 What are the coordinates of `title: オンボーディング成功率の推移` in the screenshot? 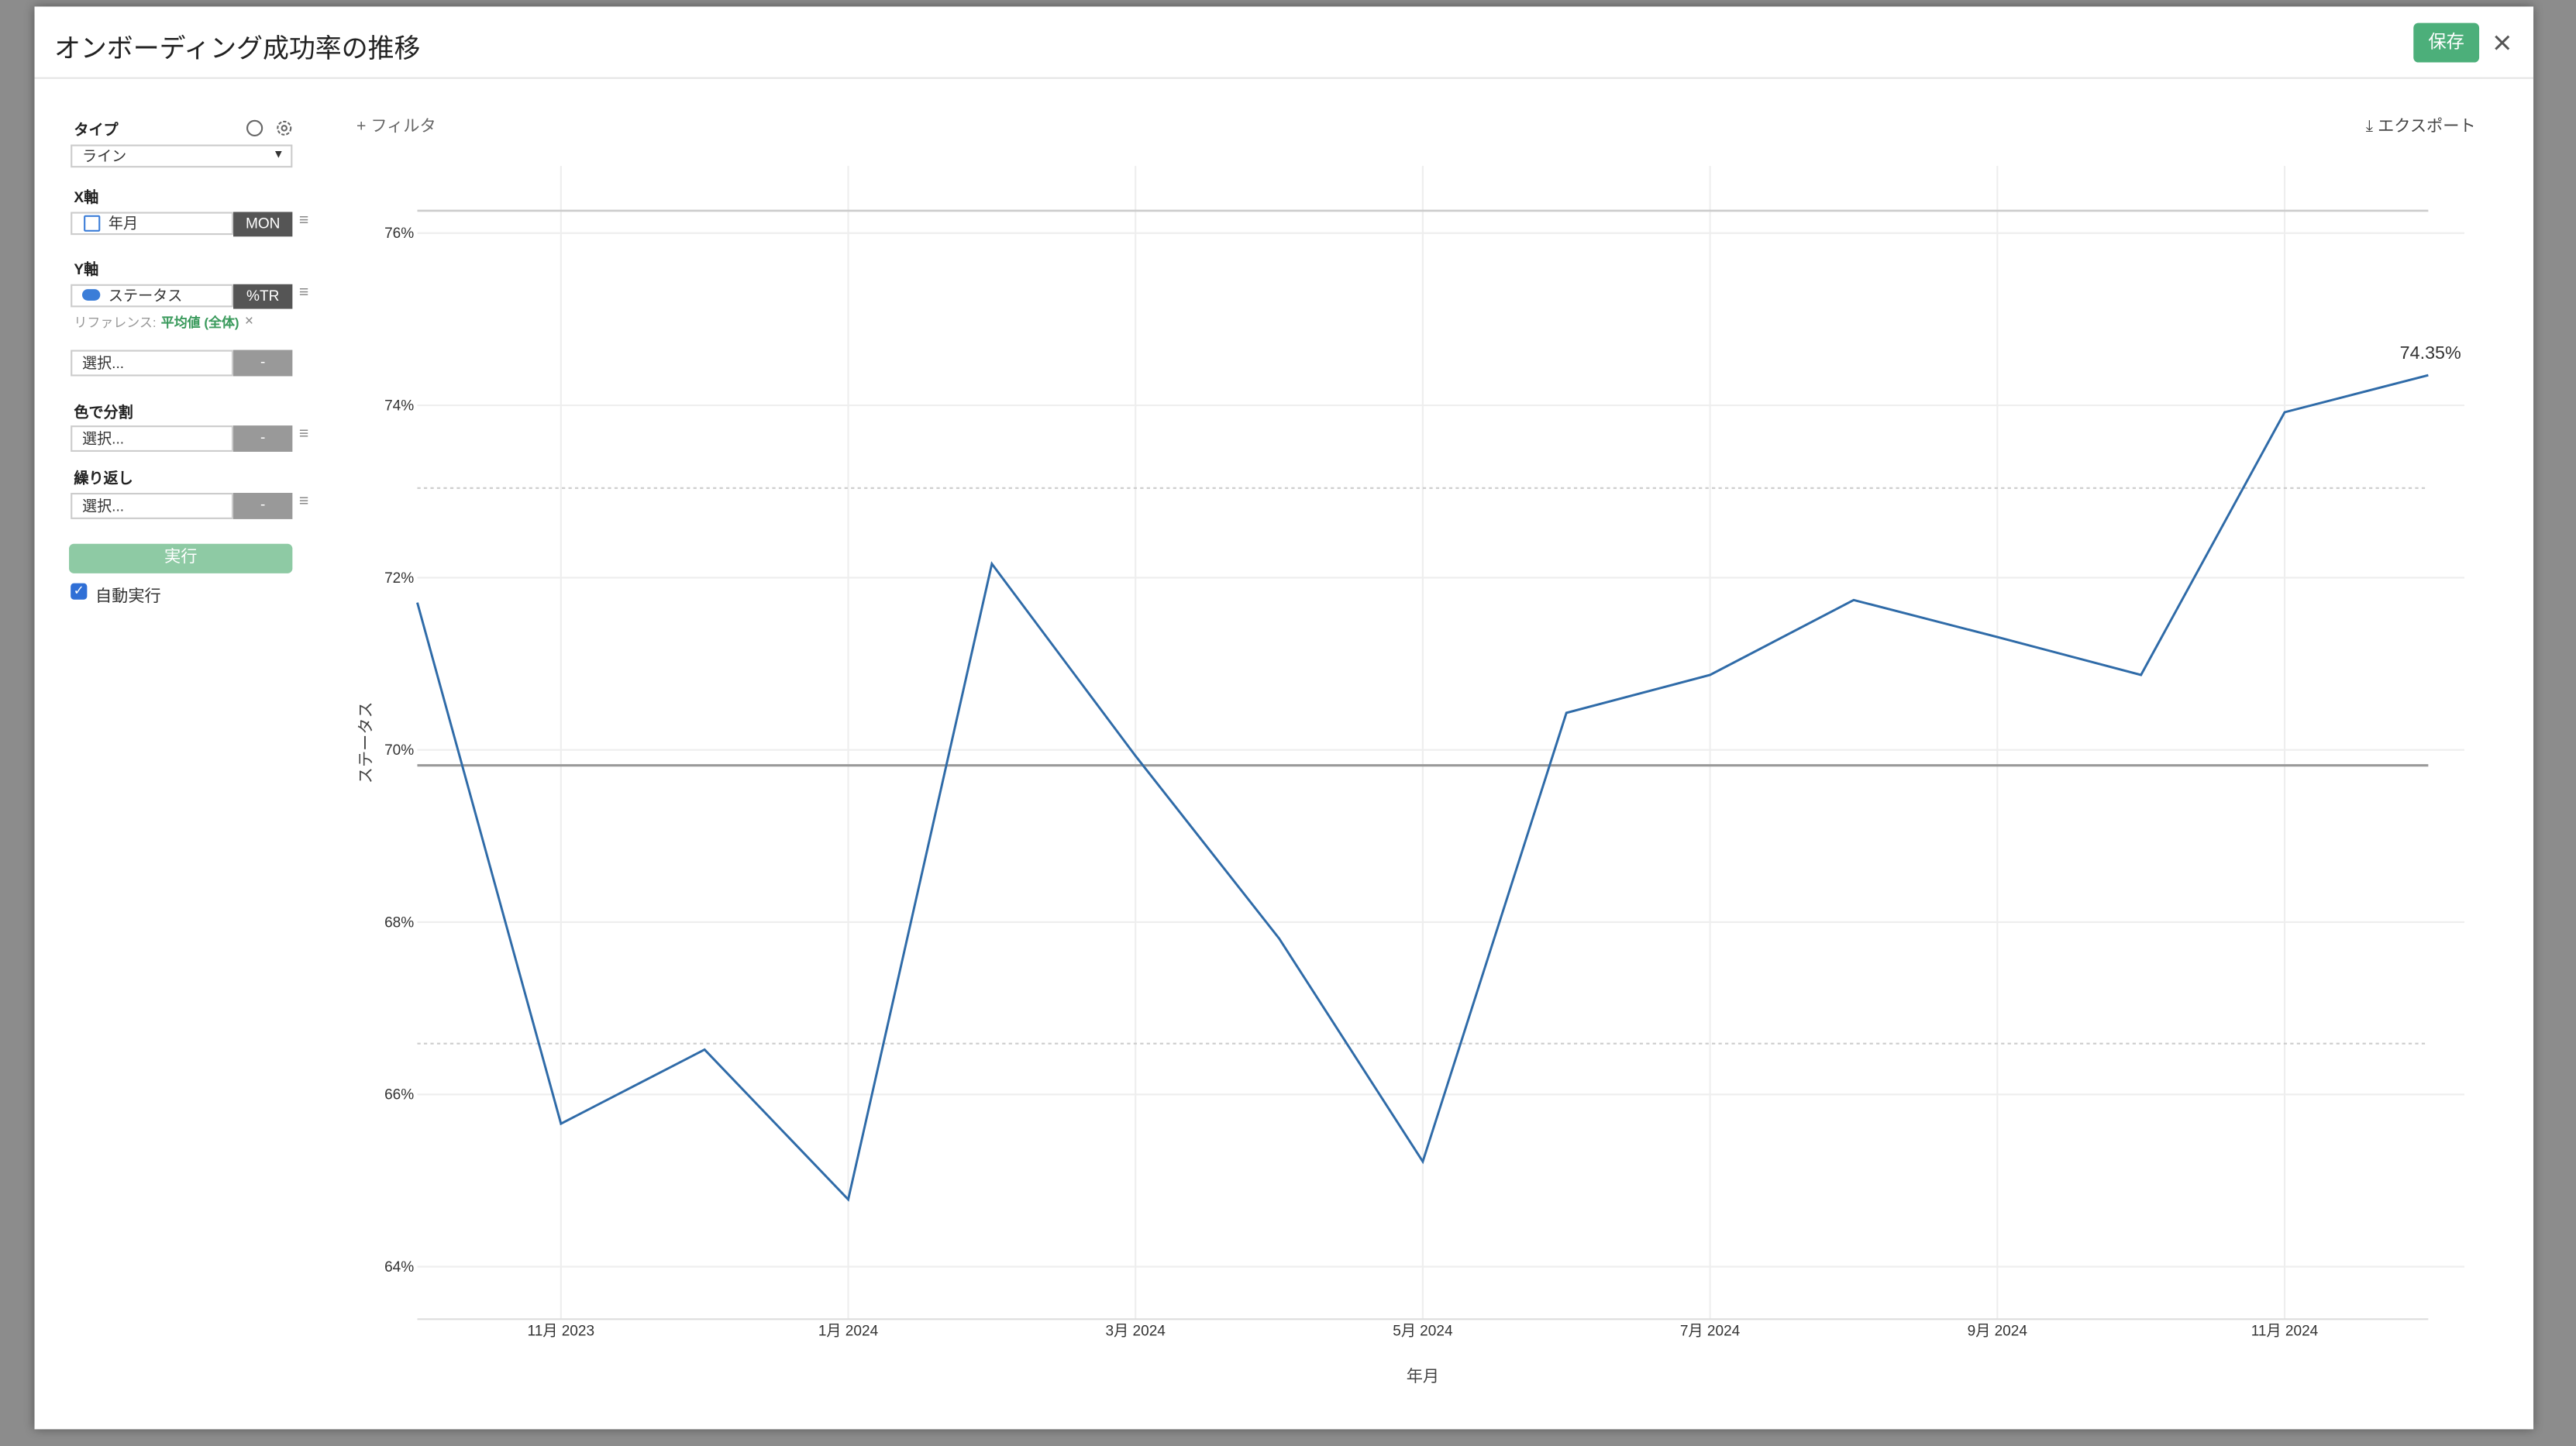 It's located at (237, 50).